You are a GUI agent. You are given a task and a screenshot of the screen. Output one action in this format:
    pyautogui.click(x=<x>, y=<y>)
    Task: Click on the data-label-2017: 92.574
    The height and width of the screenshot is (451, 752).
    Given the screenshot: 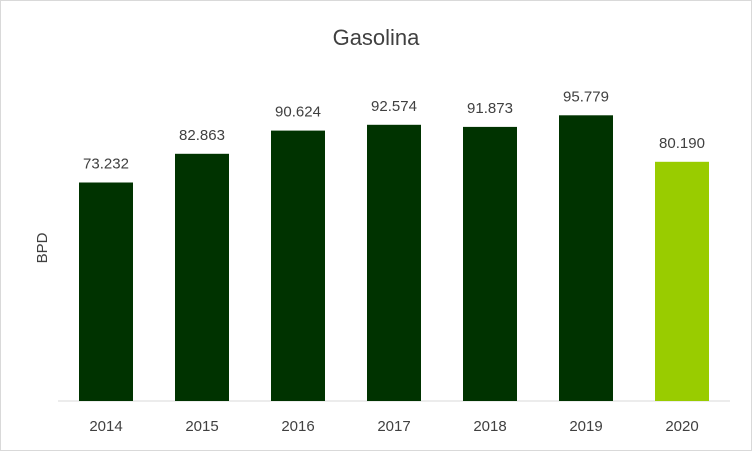 What is the action you would take?
    pyautogui.click(x=394, y=106)
    